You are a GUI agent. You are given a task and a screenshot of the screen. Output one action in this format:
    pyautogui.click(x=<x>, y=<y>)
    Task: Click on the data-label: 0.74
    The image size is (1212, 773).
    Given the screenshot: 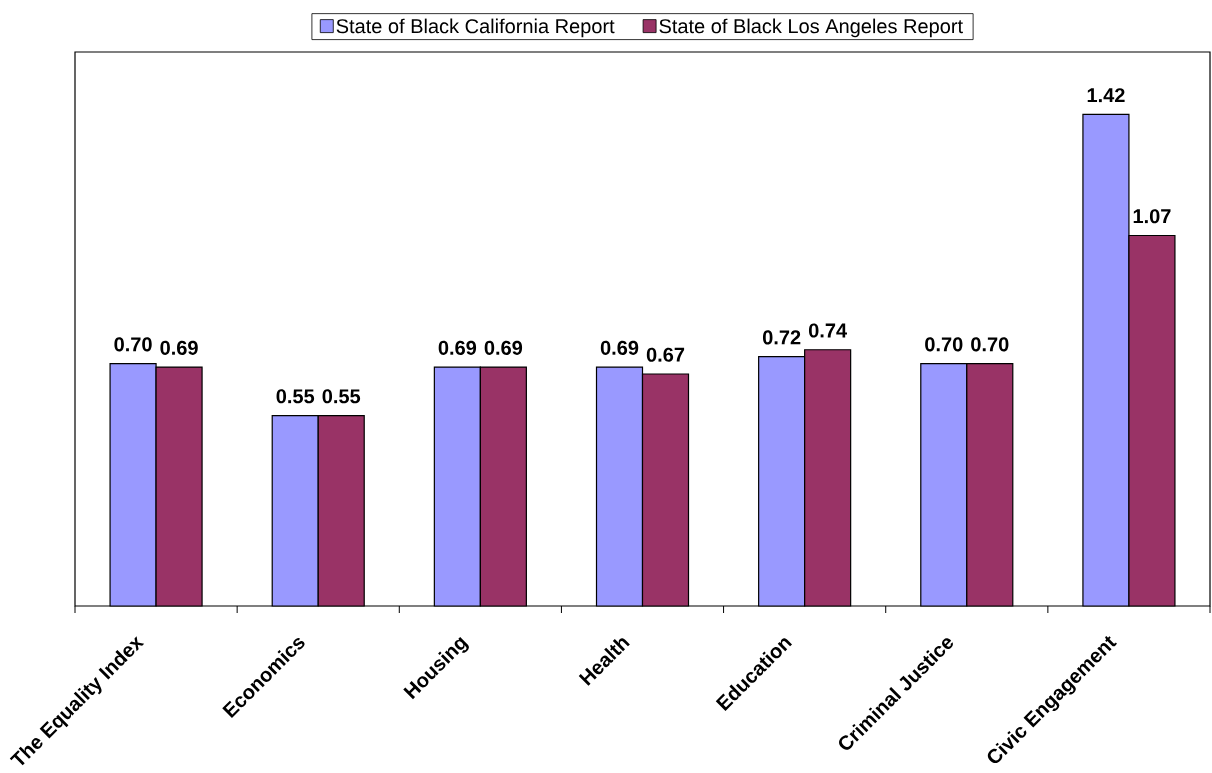 What is the action you would take?
    pyautogui.click(x=827, y=330)
    